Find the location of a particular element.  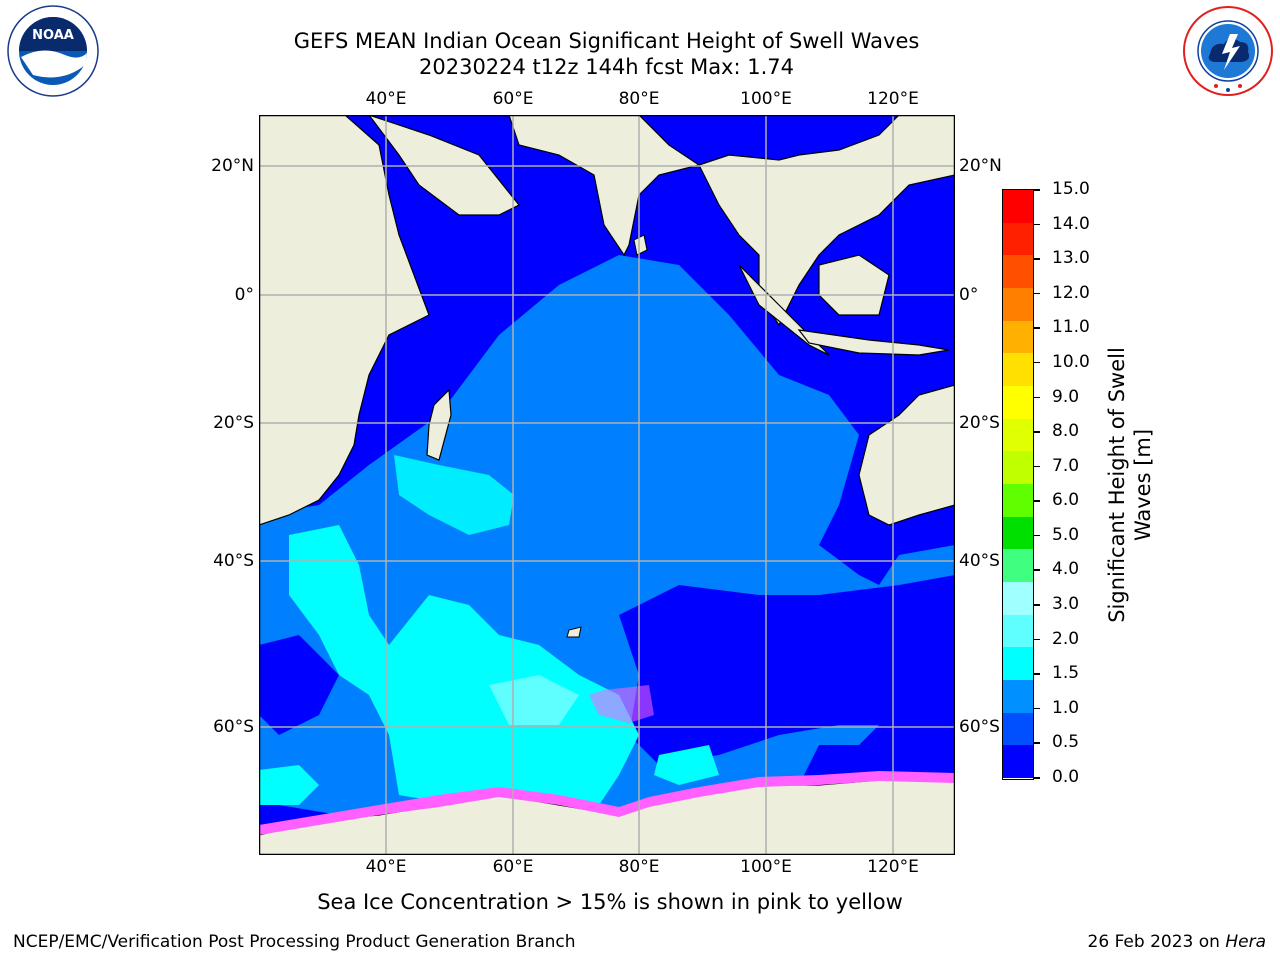

colorbar-tick-label: 10.0 is located at coordinates (1071, 361).